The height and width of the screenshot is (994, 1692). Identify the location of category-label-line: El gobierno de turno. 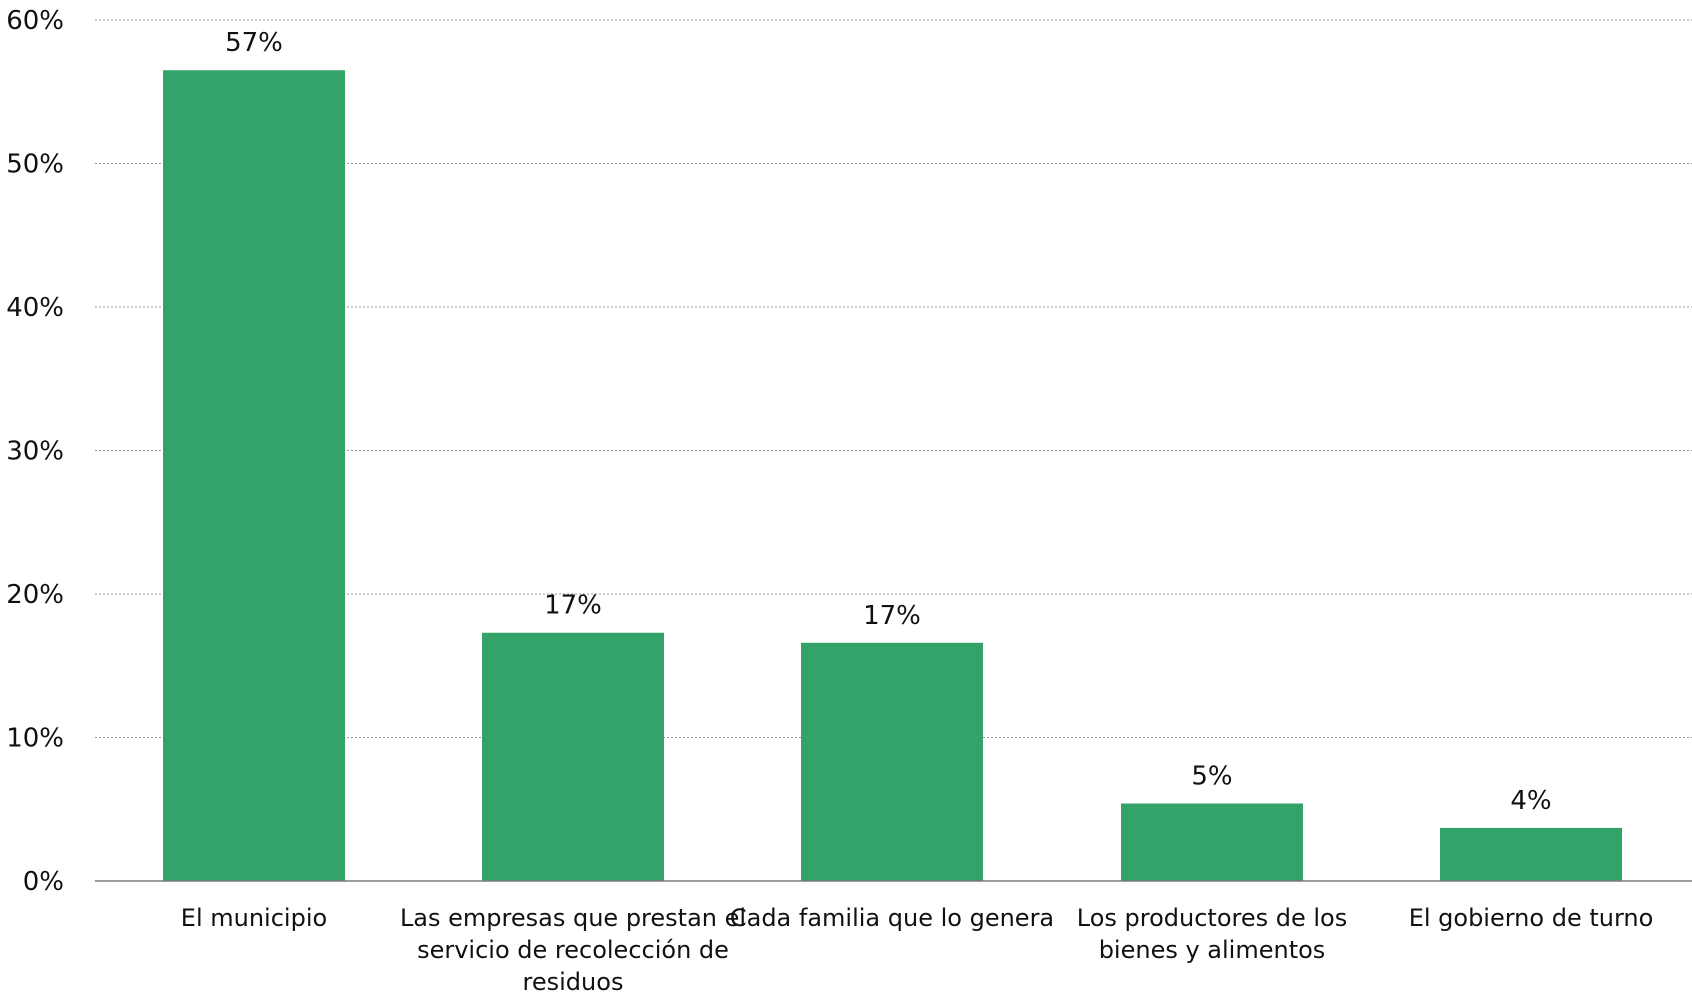
(1531, 918).